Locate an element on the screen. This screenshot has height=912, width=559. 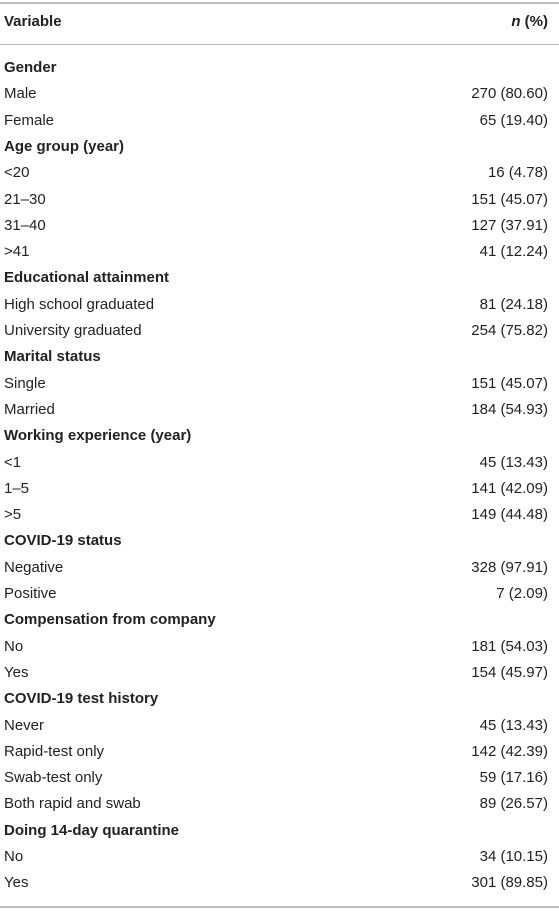
table-row: <1 45 (13.43) is located at coordinates (279, 463).